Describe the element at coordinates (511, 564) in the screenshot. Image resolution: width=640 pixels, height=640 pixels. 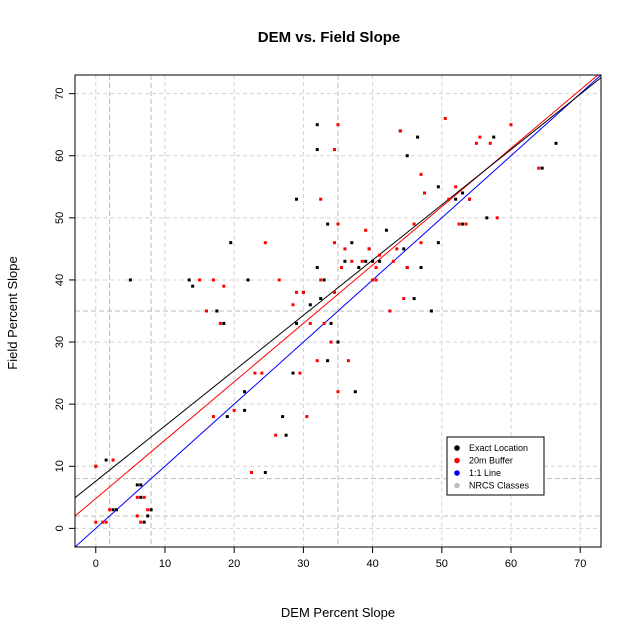
I see `x-tick-label: 60` at that location.